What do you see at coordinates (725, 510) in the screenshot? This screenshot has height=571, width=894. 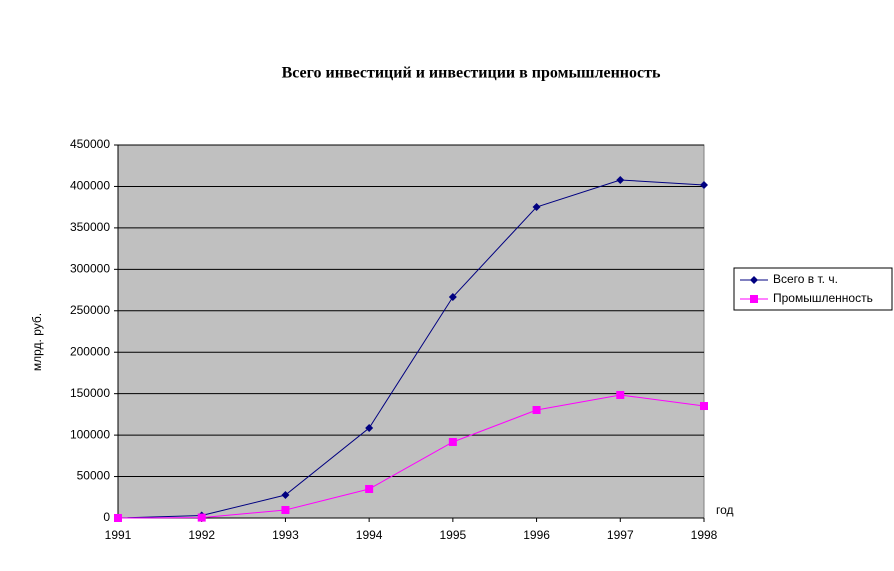 I see `x-axis-label: год` at bounding box center [725, 510].